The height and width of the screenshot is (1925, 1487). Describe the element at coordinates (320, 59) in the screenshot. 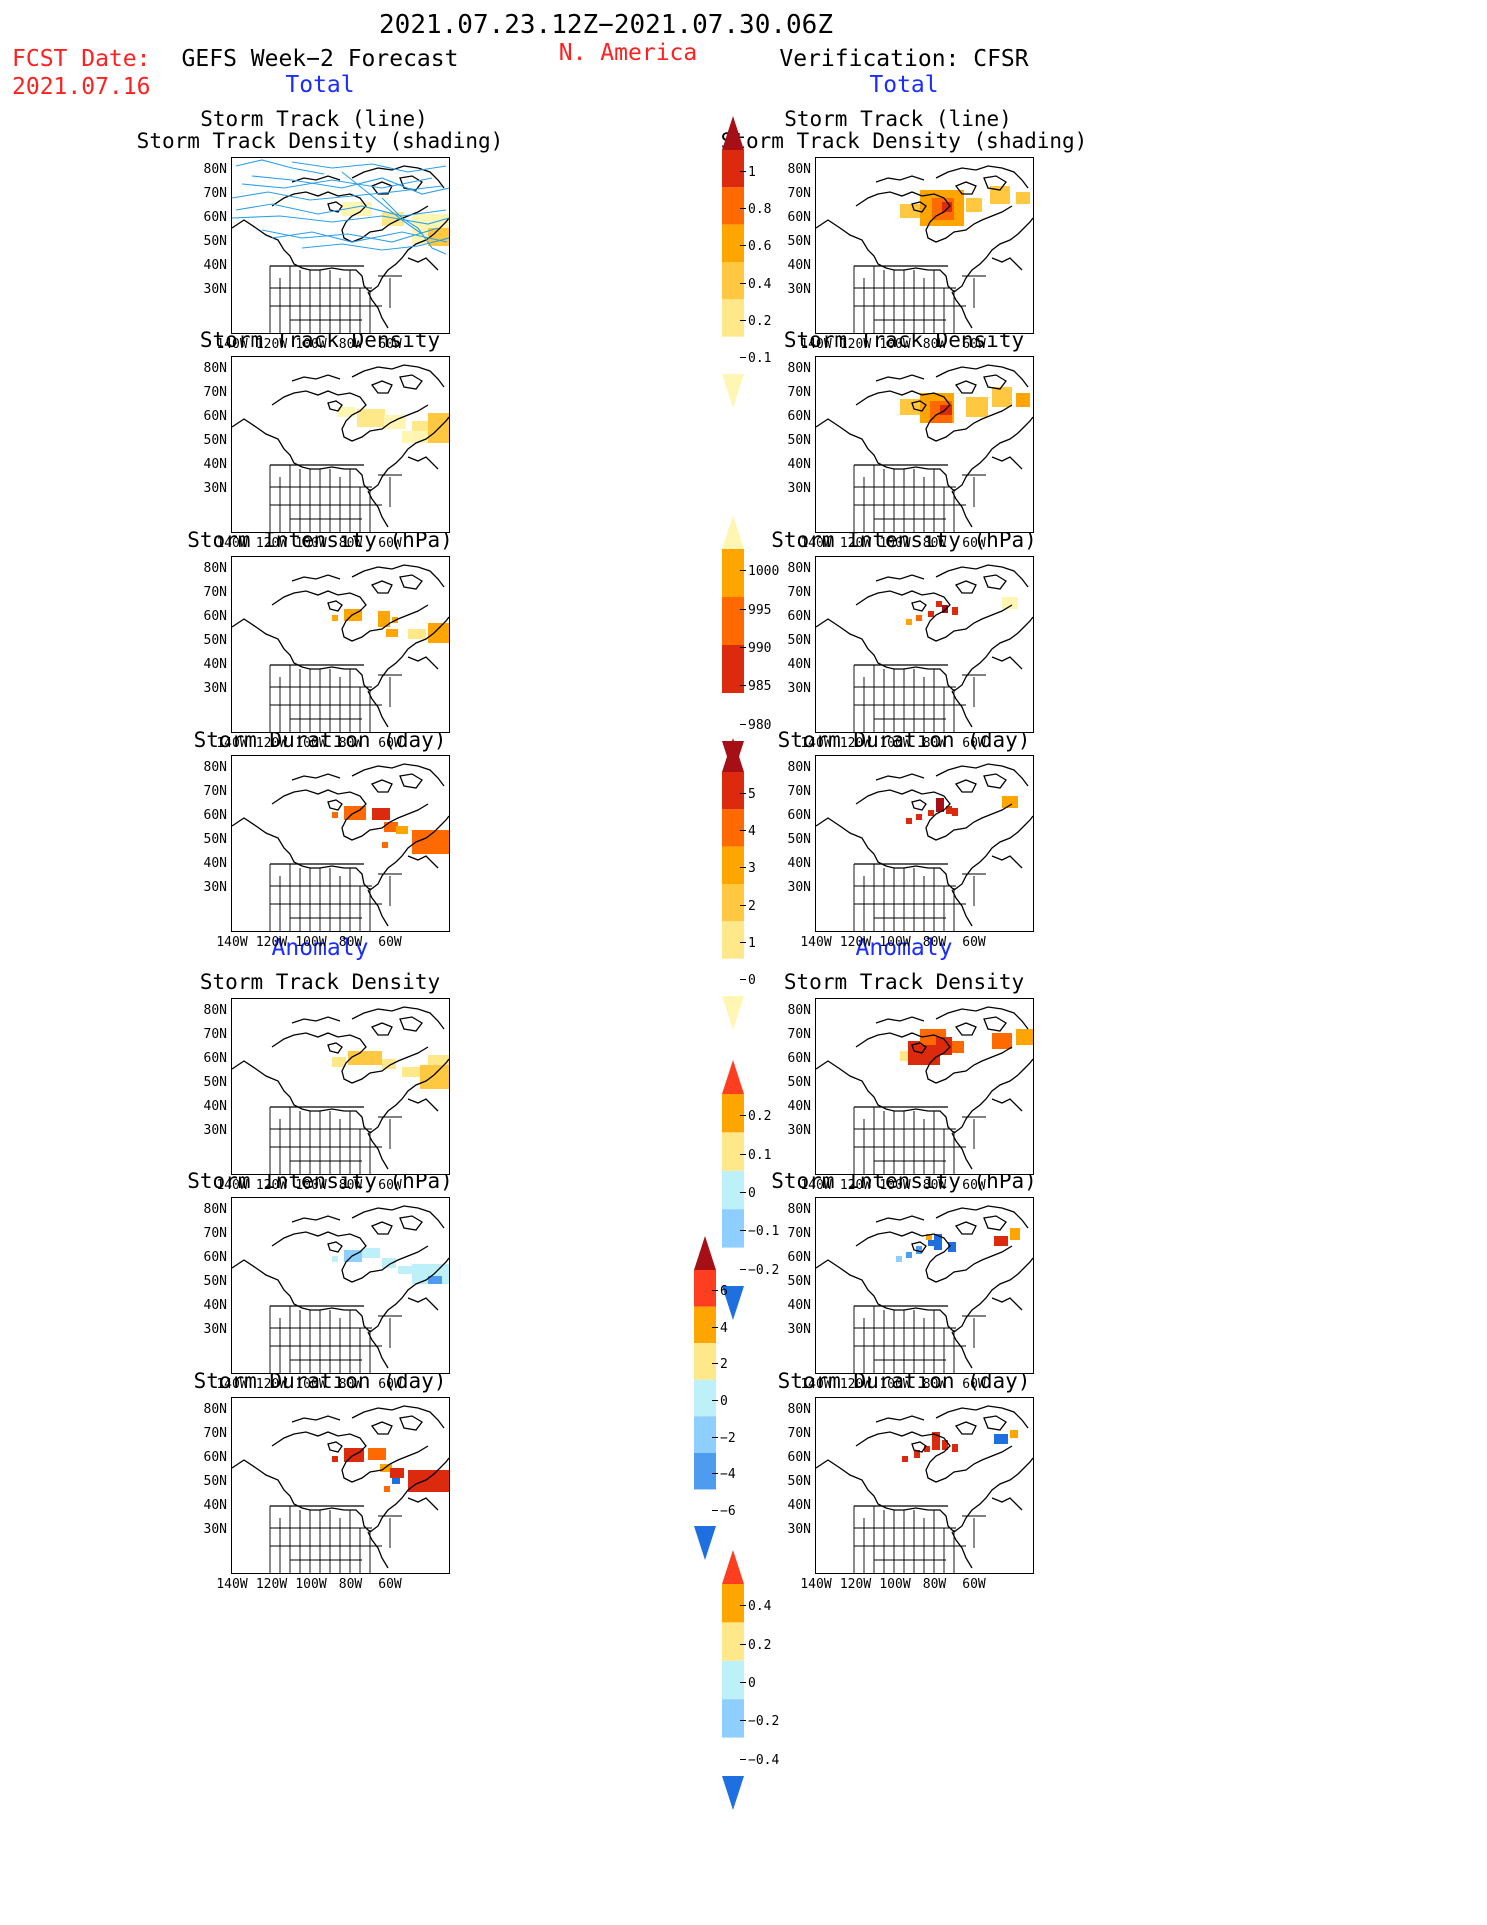

I see `model-title: GEFS Week−2 Forecast` at that location.